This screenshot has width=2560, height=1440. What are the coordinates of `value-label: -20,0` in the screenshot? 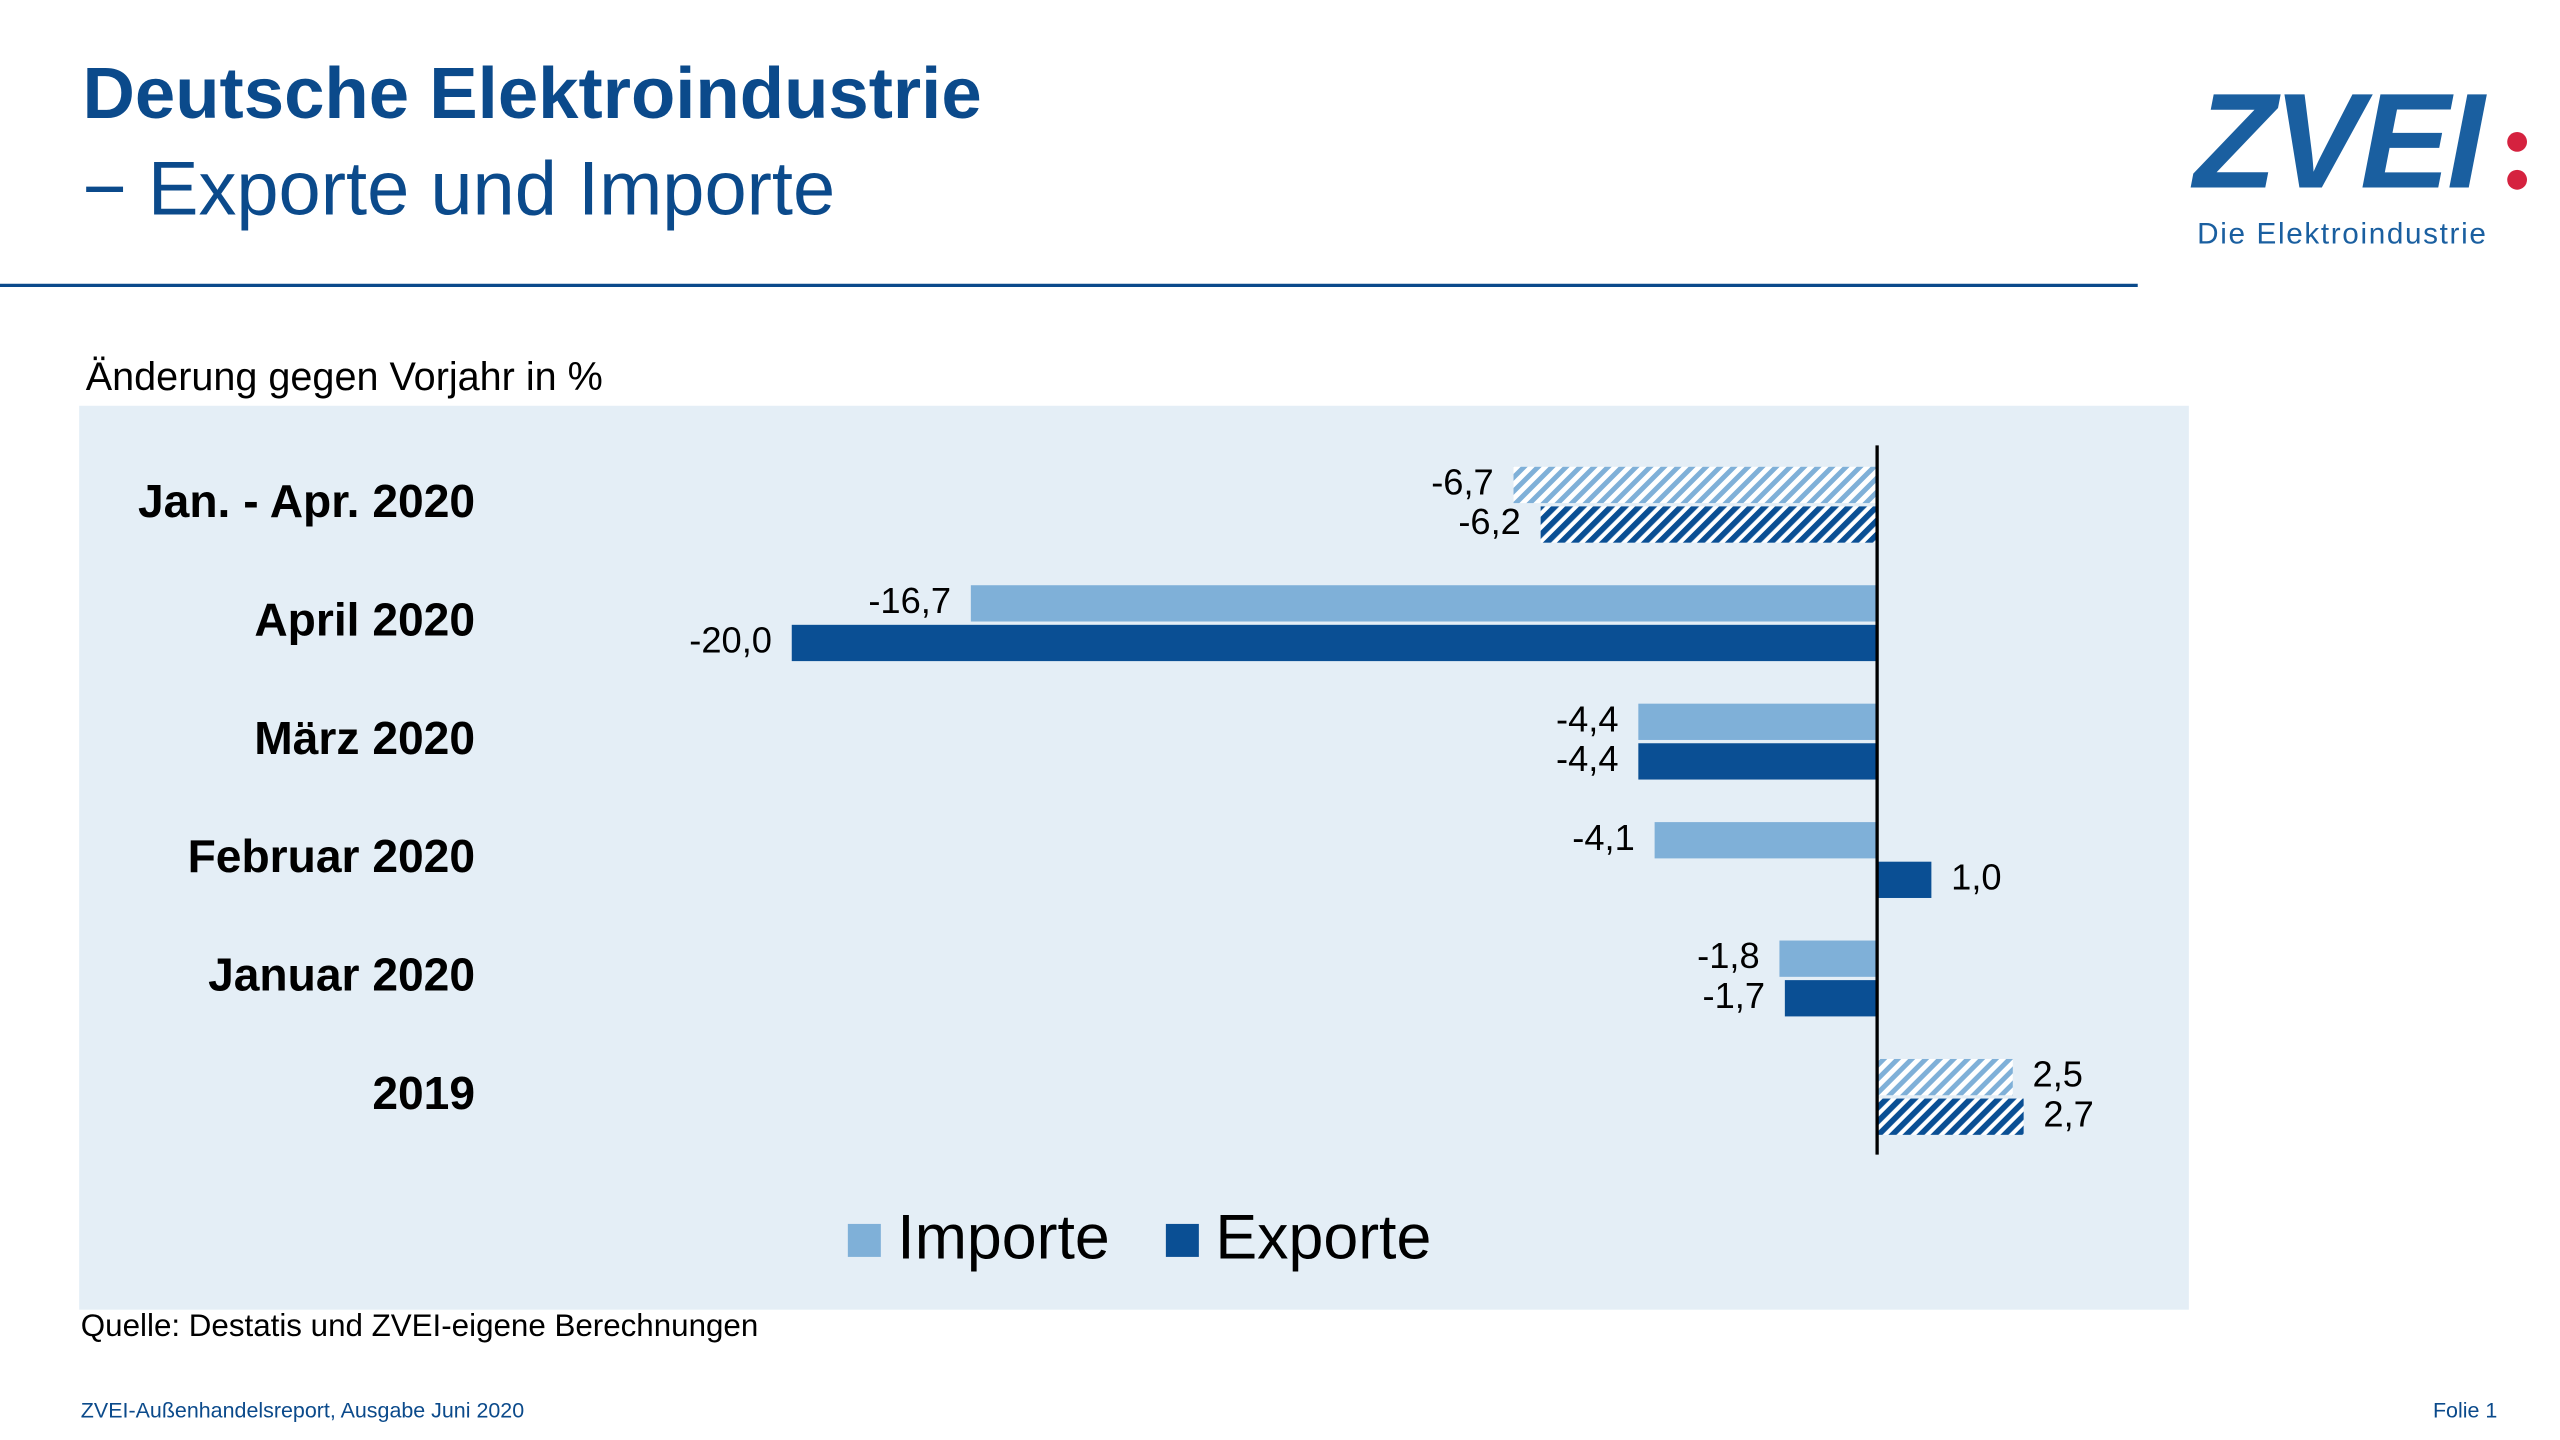 It's located at (730, 640).